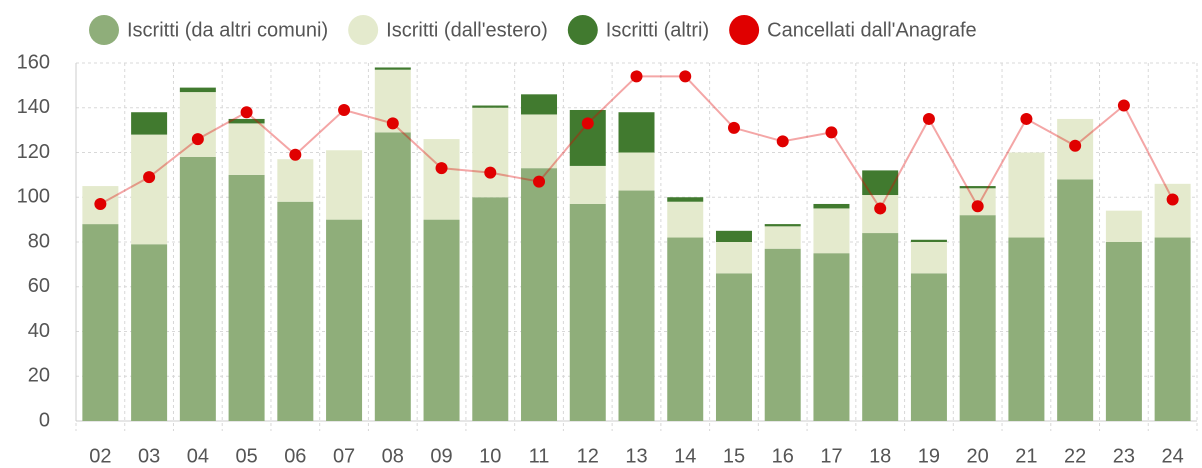  What do you see at coordinates (783, 456) in the screenshot?
I see `x-tick-label: 16` at bounding box center [783, 456].